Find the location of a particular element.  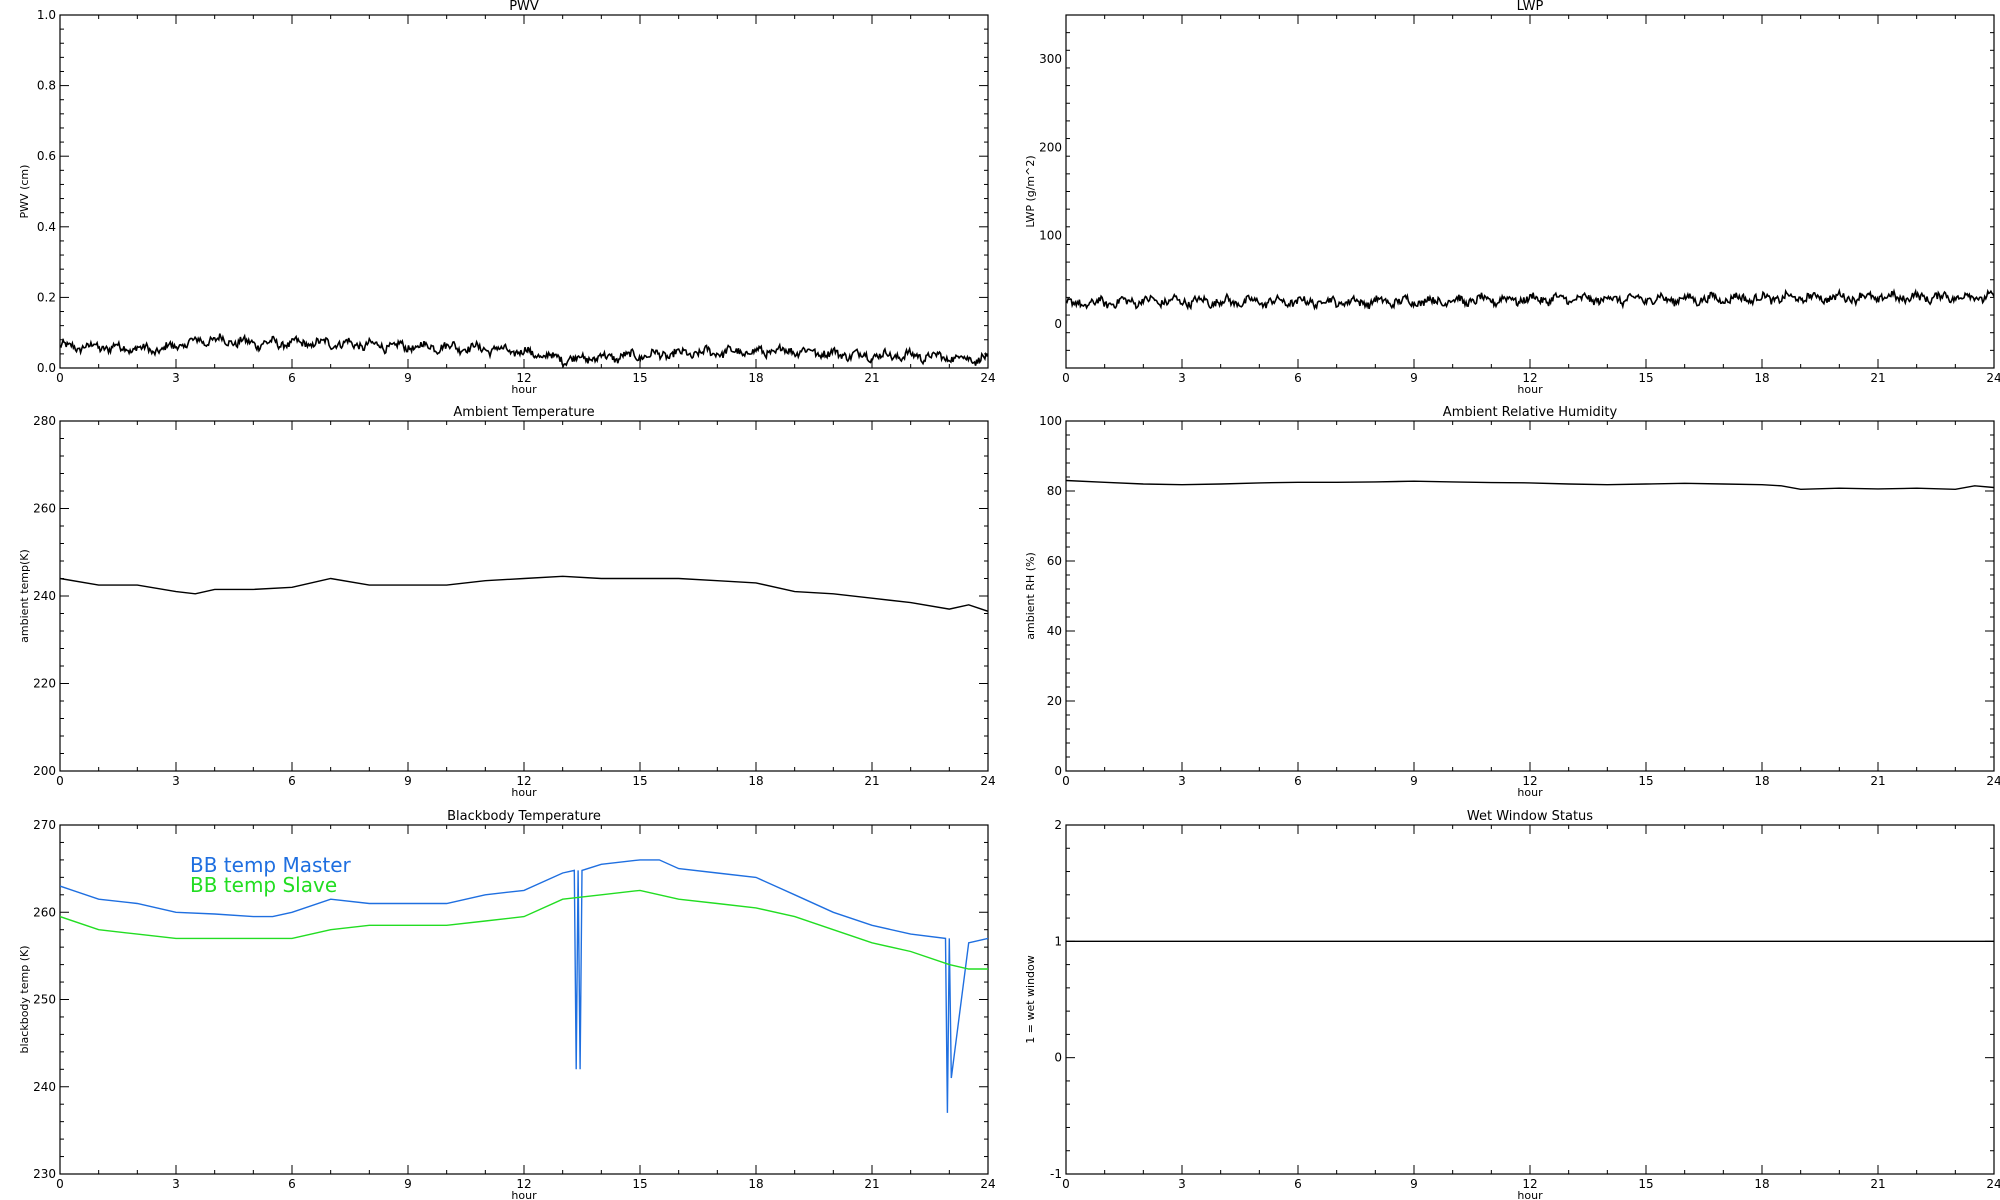

ambient-humidity-ytick-label: 100 is located at coordinates (1050, 421).